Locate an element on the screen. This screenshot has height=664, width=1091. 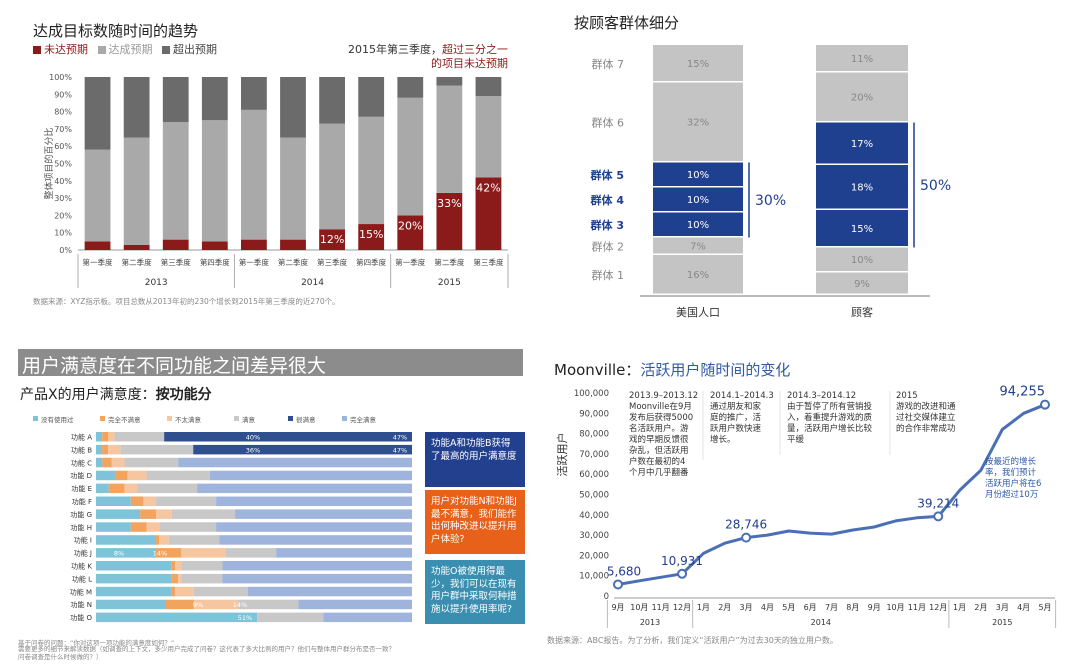
point-value-label: 94,255 is located at coordinates (1023, 392).